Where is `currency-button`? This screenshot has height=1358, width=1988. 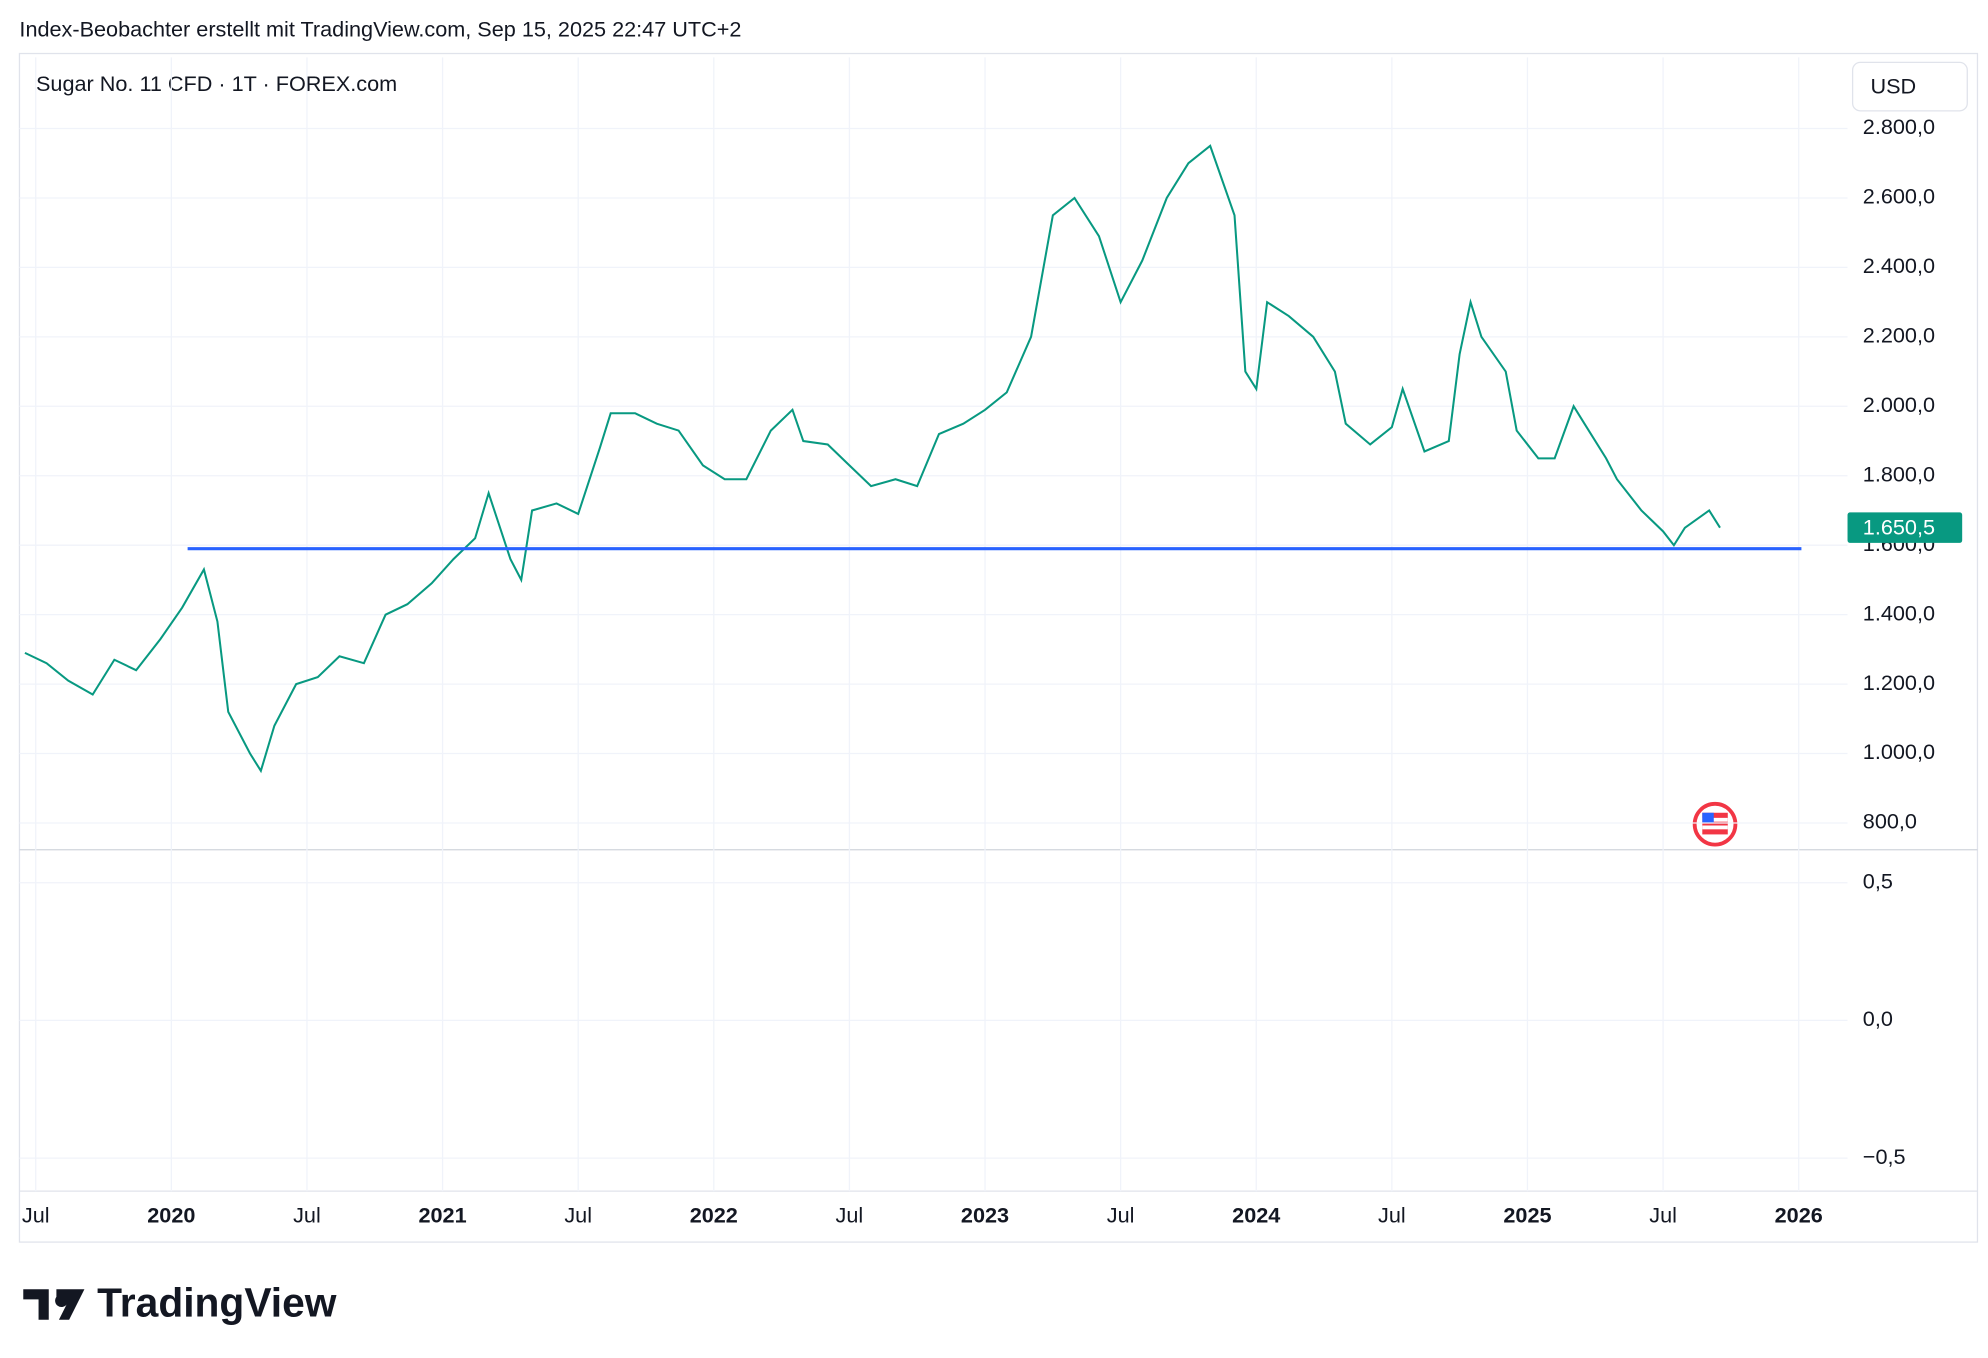 currency-button is located at coordinates (1909, 86).